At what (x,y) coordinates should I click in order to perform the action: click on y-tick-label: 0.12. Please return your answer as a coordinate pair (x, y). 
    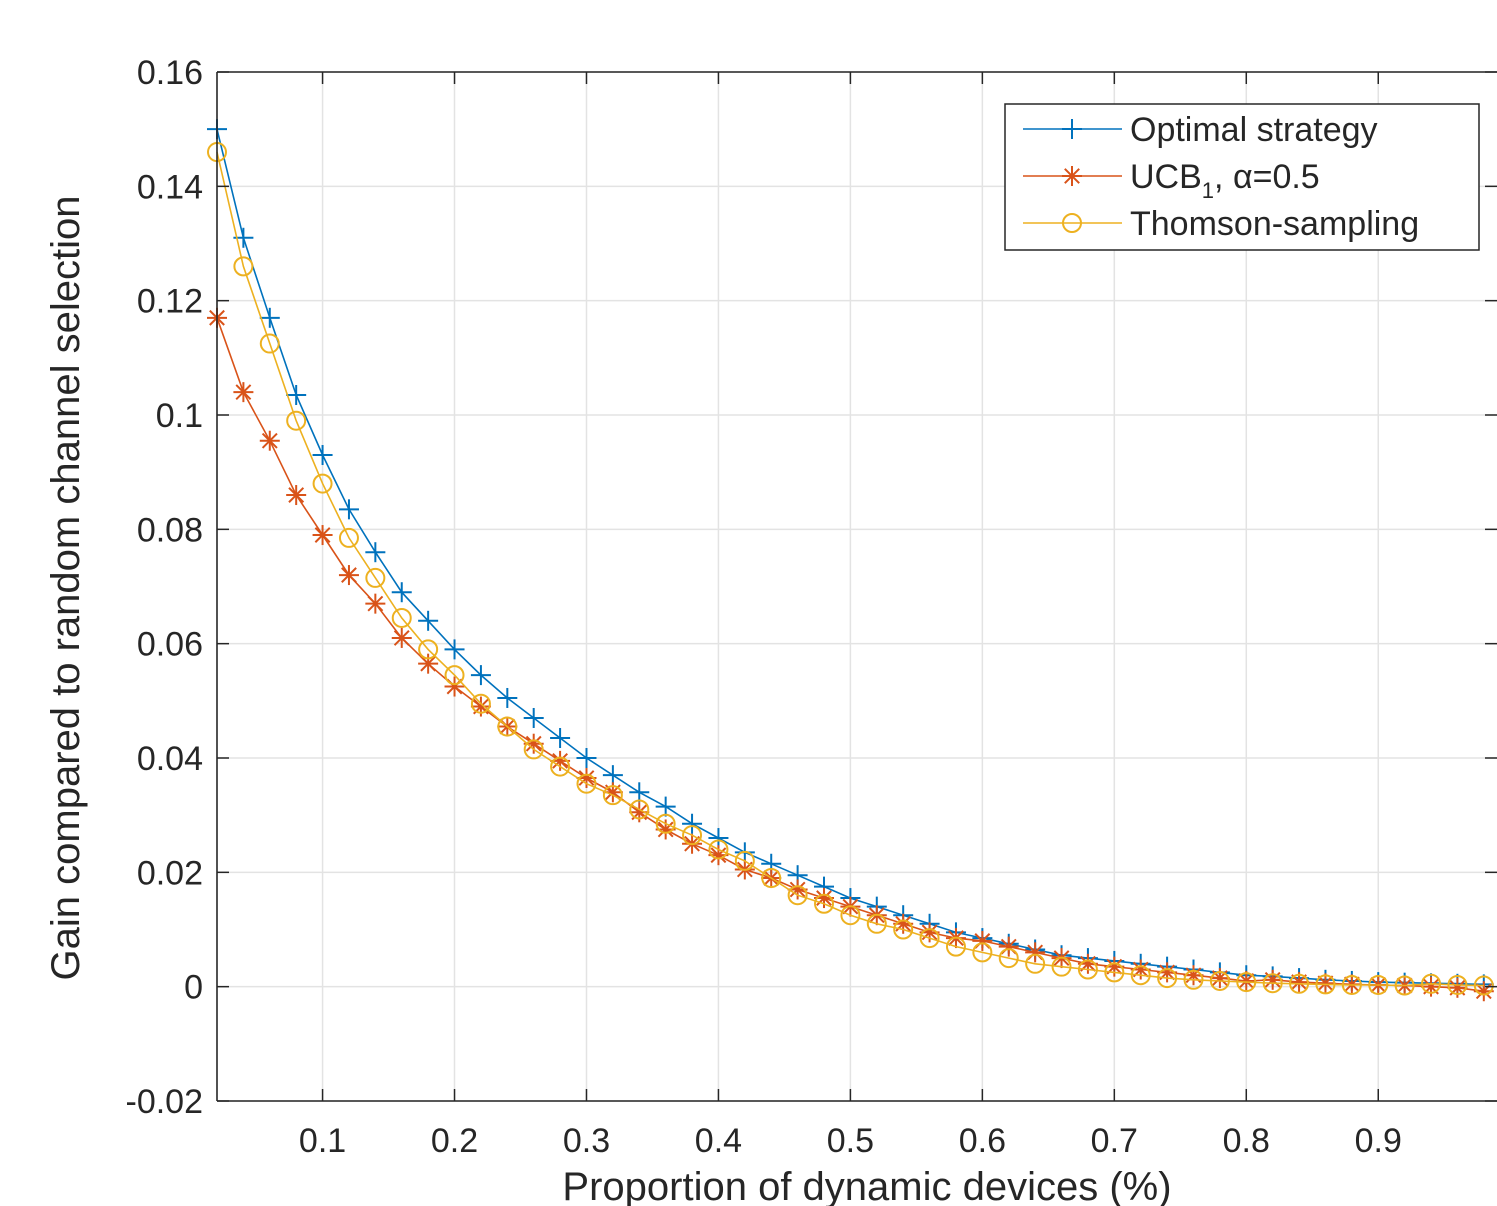
    Looking at the image, I should click on (170, 302).